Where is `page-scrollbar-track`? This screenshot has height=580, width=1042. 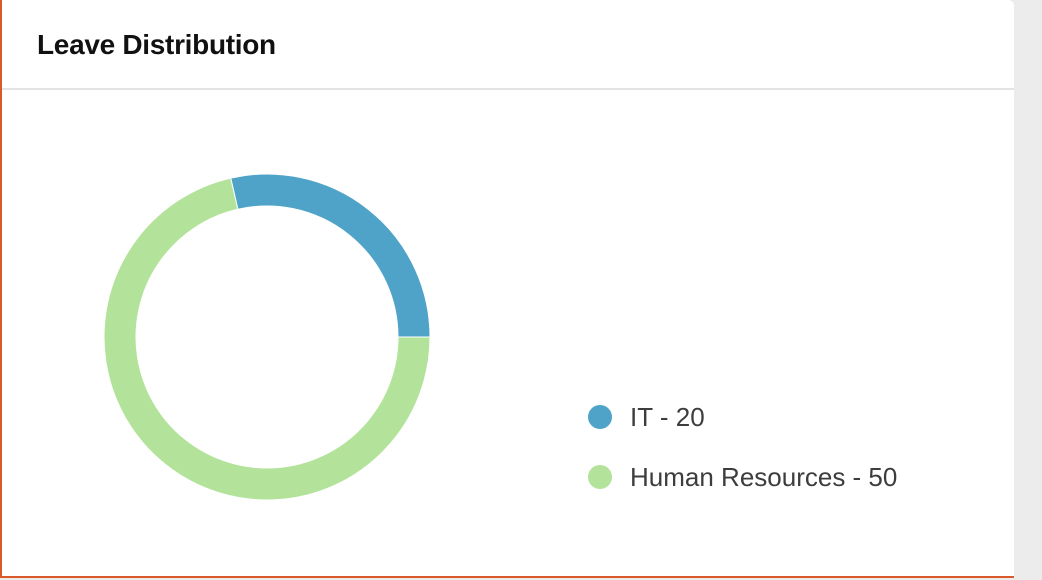 page-scrollbar-track is located at coordinates (1029, 290).